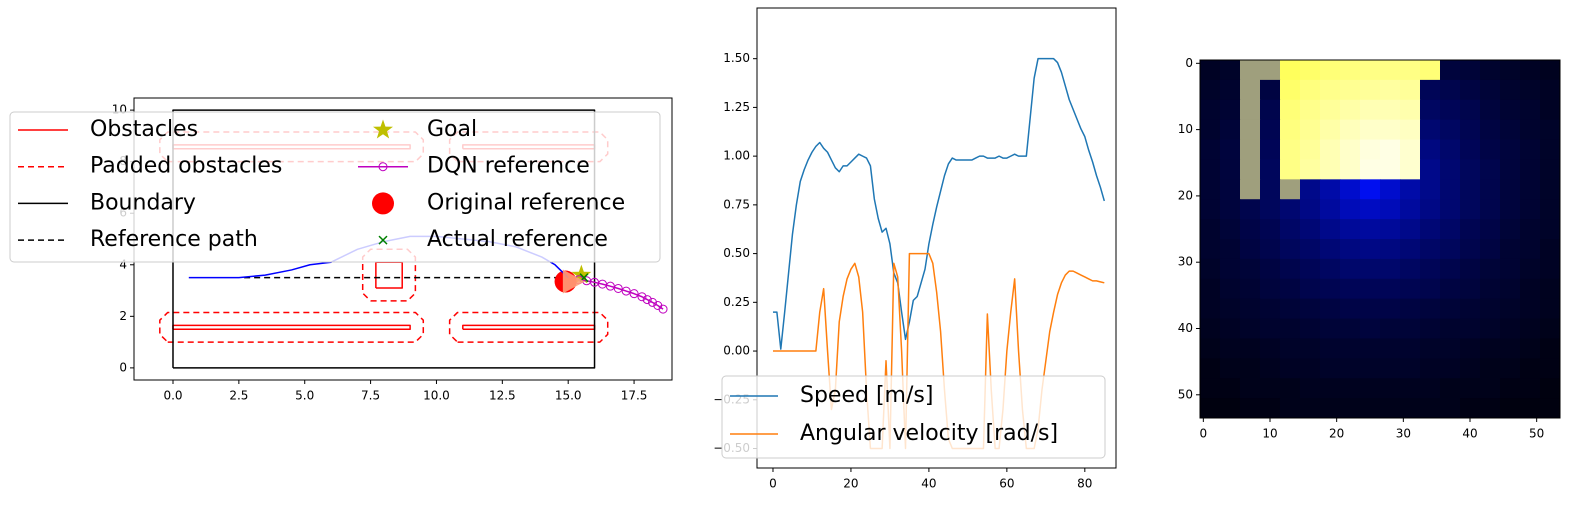  I want to click on legend-text: Actual reference, so click(517, 239).